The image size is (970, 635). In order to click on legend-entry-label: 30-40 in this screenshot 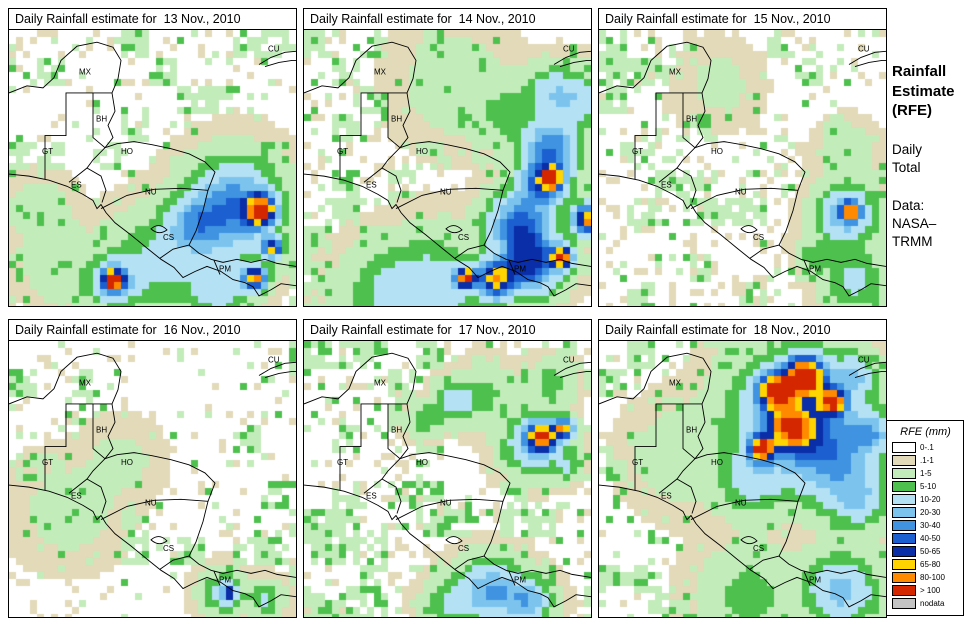, I will do `click(930, 525)`.